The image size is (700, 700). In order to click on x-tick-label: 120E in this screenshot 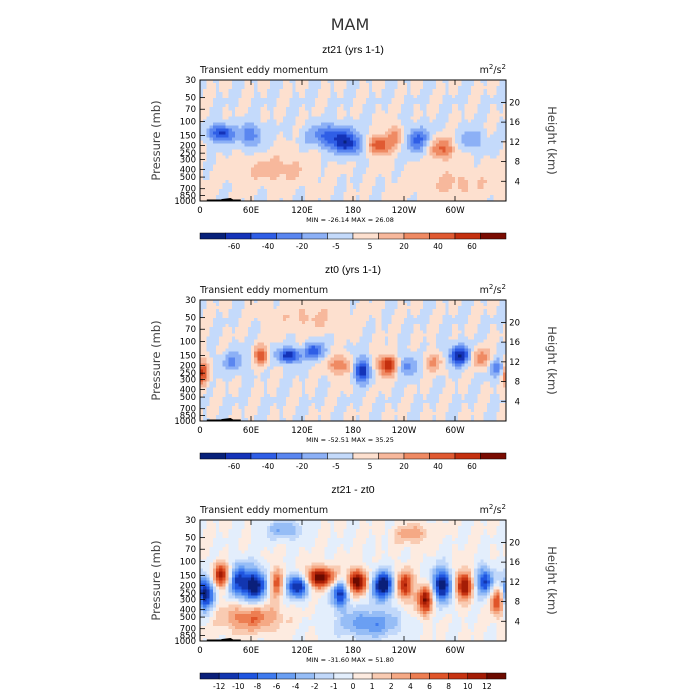, I will do `click(302, 211)`.